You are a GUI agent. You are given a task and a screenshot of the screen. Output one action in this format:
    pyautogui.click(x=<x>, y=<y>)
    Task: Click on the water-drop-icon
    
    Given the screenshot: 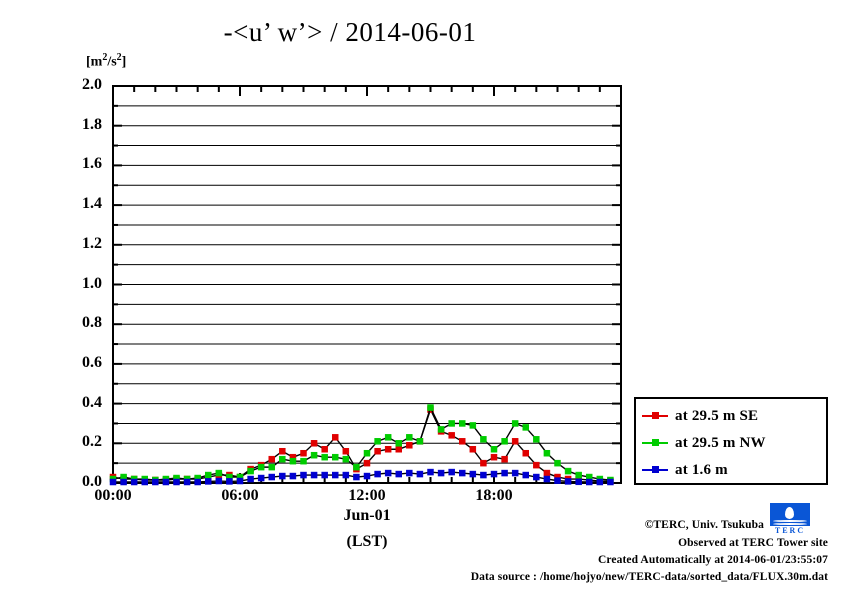 What is the action you would take?
    pyautogui.click(x=789, y=513)
    